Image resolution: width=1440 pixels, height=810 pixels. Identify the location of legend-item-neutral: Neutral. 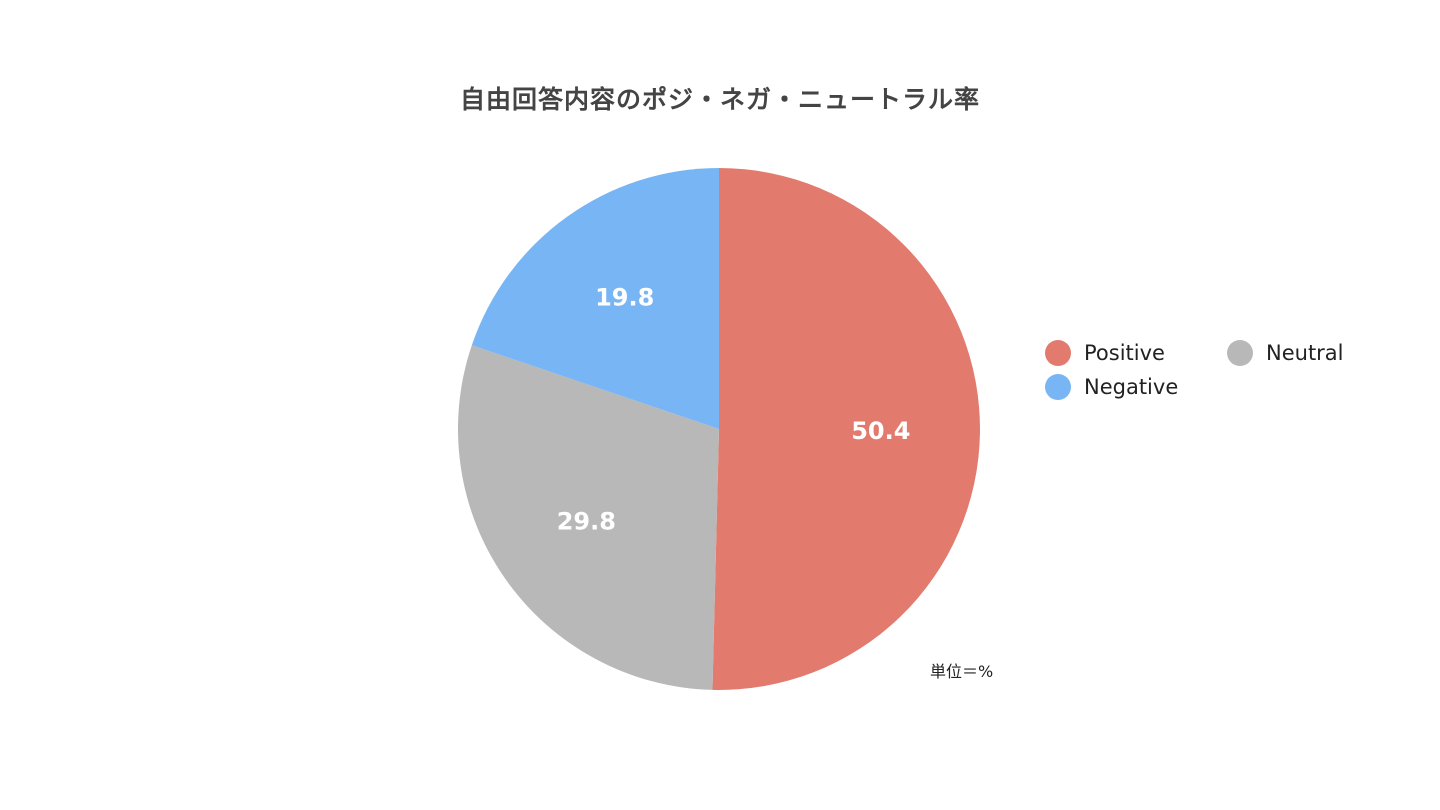
(1285, 353).